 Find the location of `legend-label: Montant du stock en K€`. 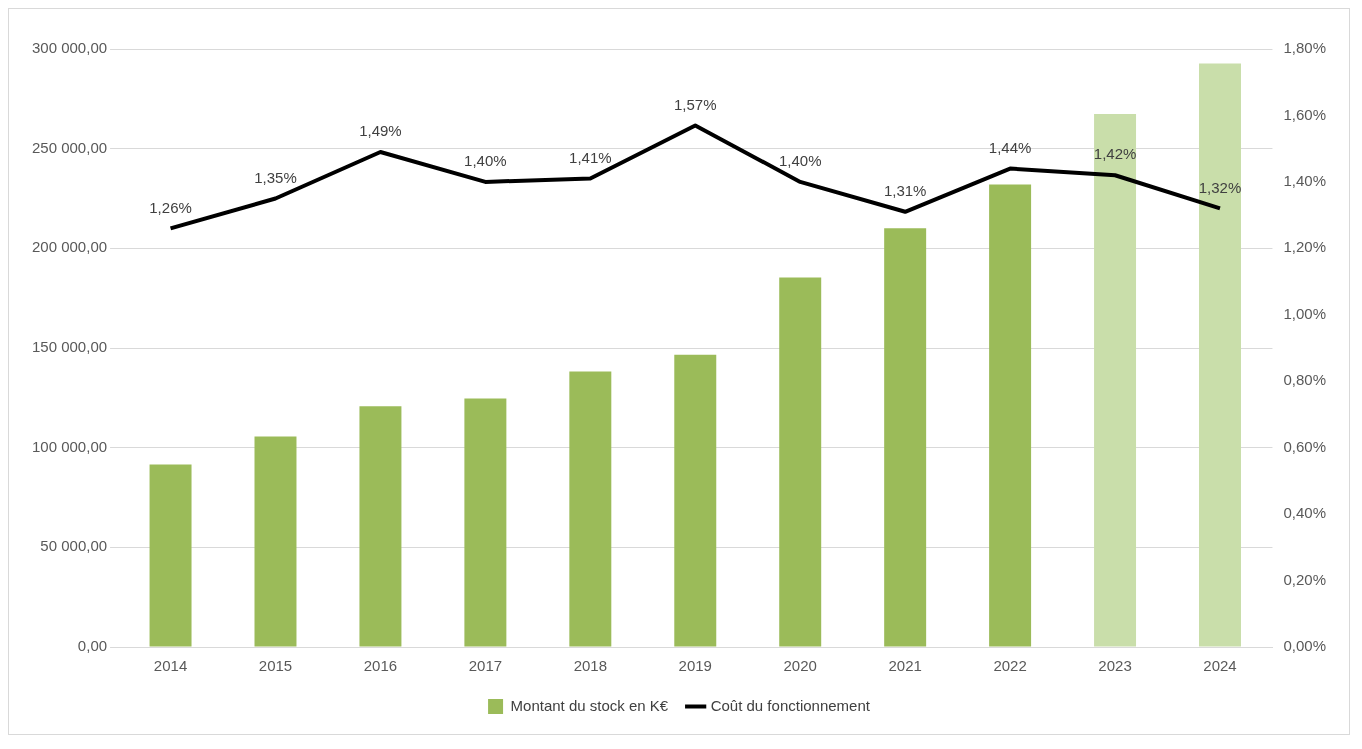

legend-label: Montant du stock en K€ is located at coordinates (589, 705).